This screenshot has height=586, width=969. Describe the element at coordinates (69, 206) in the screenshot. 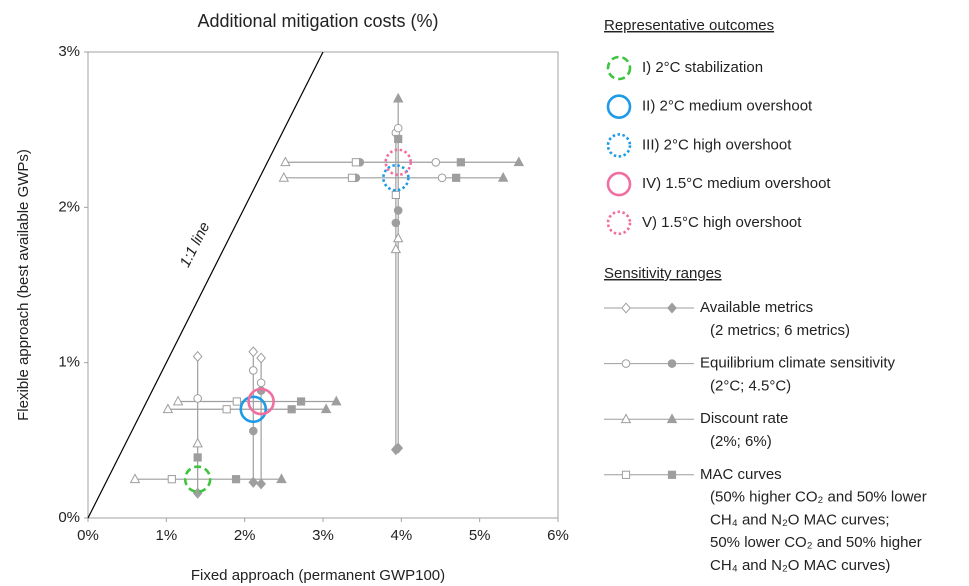

I see `y-tick-label: 2%` at that location.